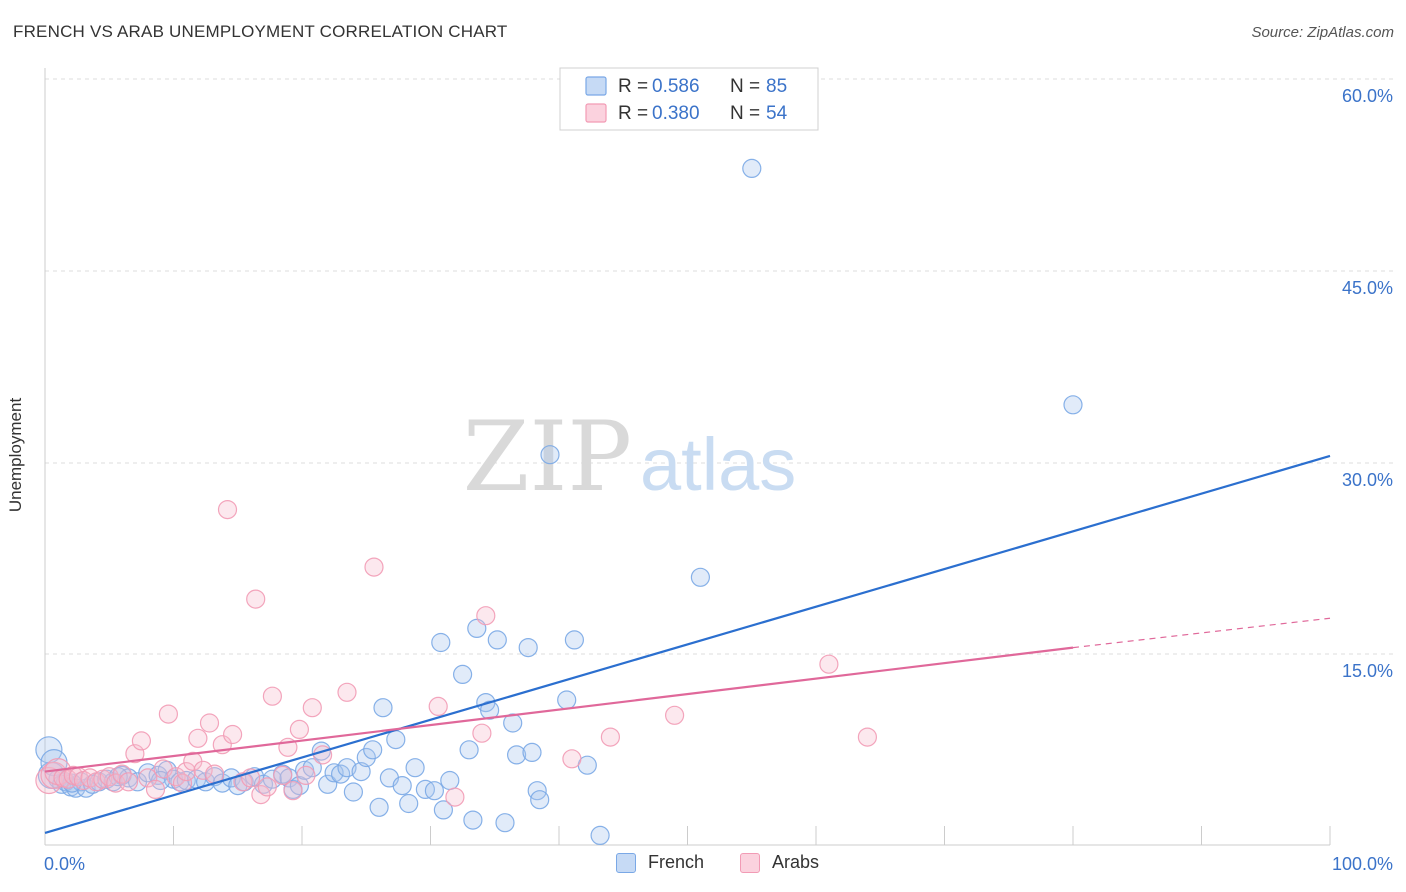 This screenshot has width=1406, height=892. I want to click on y-tick-label: 30.0%, so click(1367, 480).